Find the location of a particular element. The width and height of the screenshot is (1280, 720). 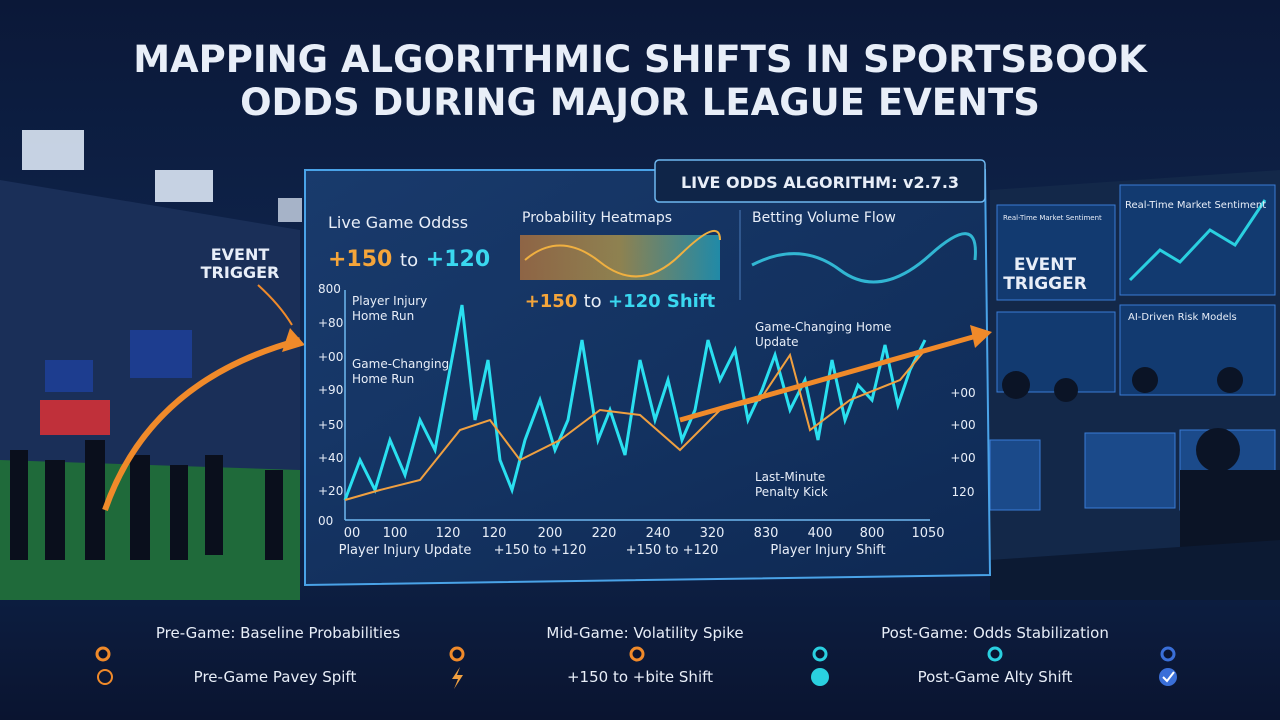

annotation: Game-Changing is located at coordinates (400, 364).